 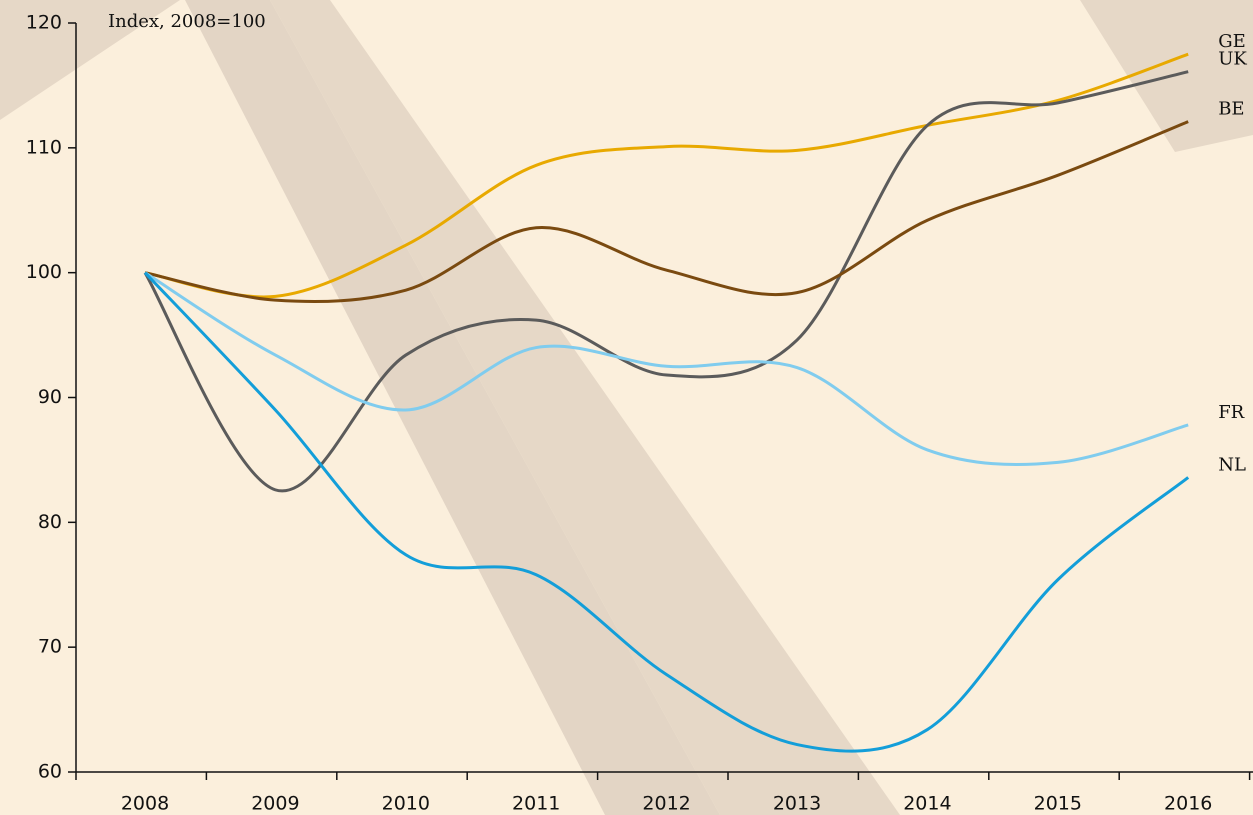 I want to click on series-label: GE, so click(x=1232, y=41).